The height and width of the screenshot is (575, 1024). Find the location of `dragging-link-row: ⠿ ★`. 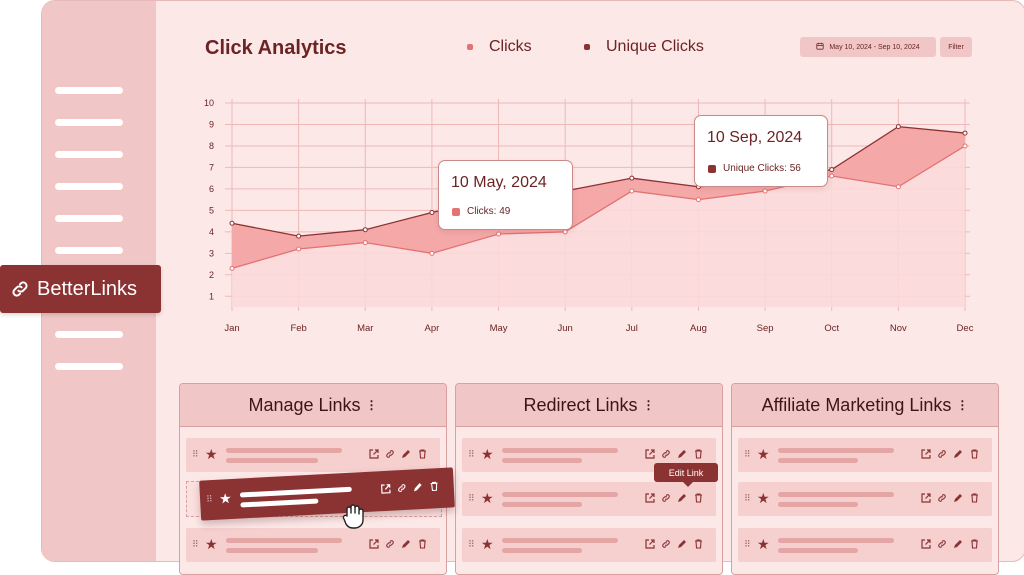

dragging-link-row: ⠿ ★ is located at coordinates (327, 494).